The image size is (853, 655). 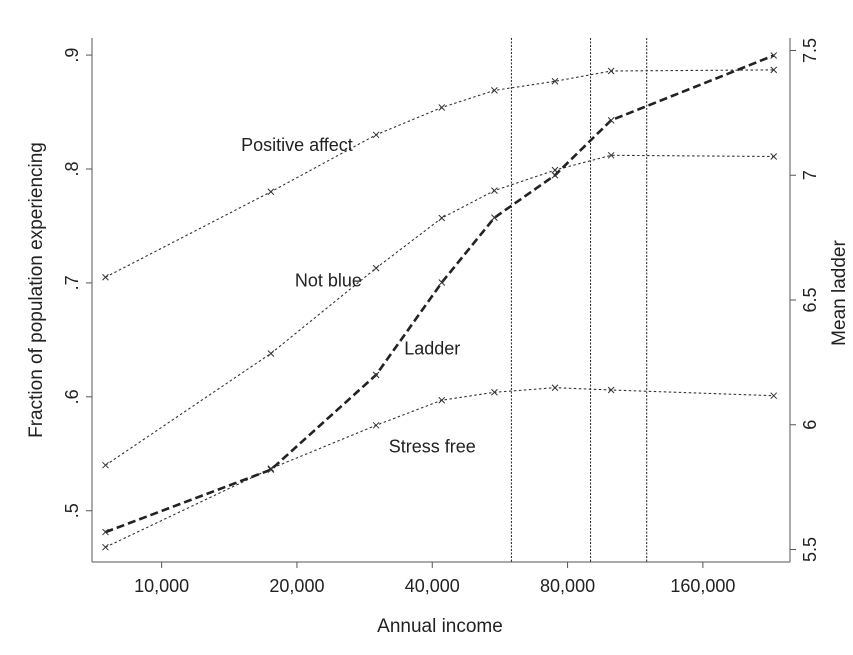 What do you see at coordinates (296, 586) in the screenshot?
I see `x-tick-label: 20,000` at bounding box center [296, 586].